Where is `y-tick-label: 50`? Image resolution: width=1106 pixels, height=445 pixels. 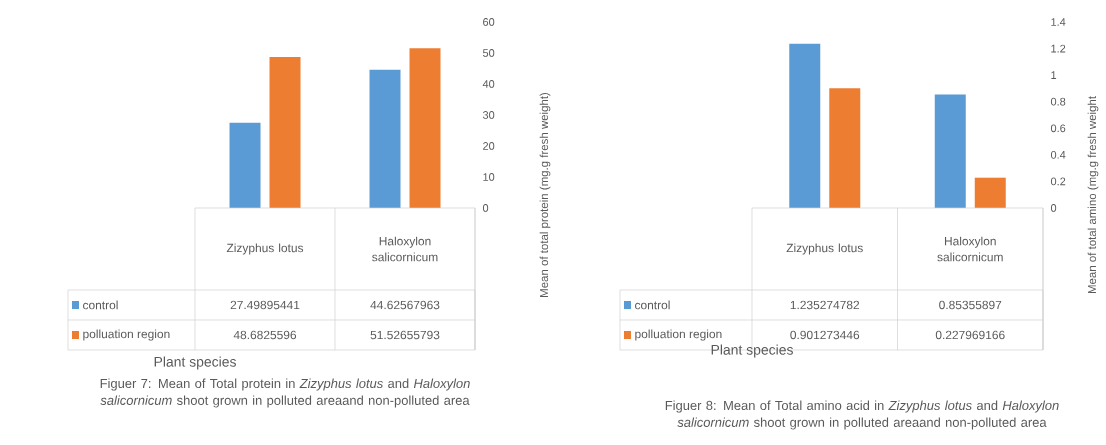
y-tick-label: 50 is located at coordinates (488, 53).